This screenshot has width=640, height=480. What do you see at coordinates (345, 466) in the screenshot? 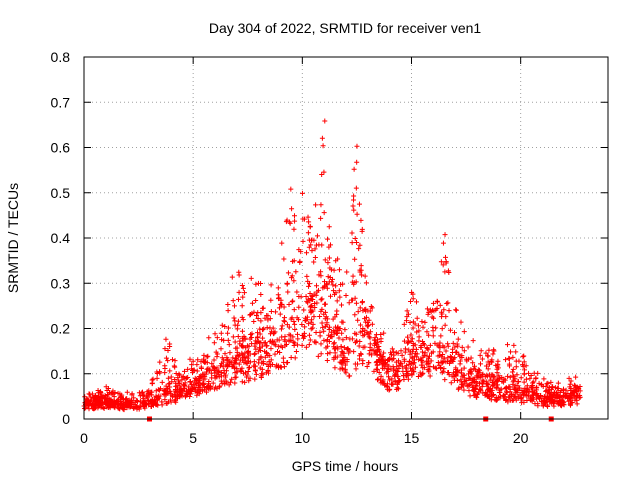
I see `x-axis-label: GPS time / hours` at bounding box center [345, 466].